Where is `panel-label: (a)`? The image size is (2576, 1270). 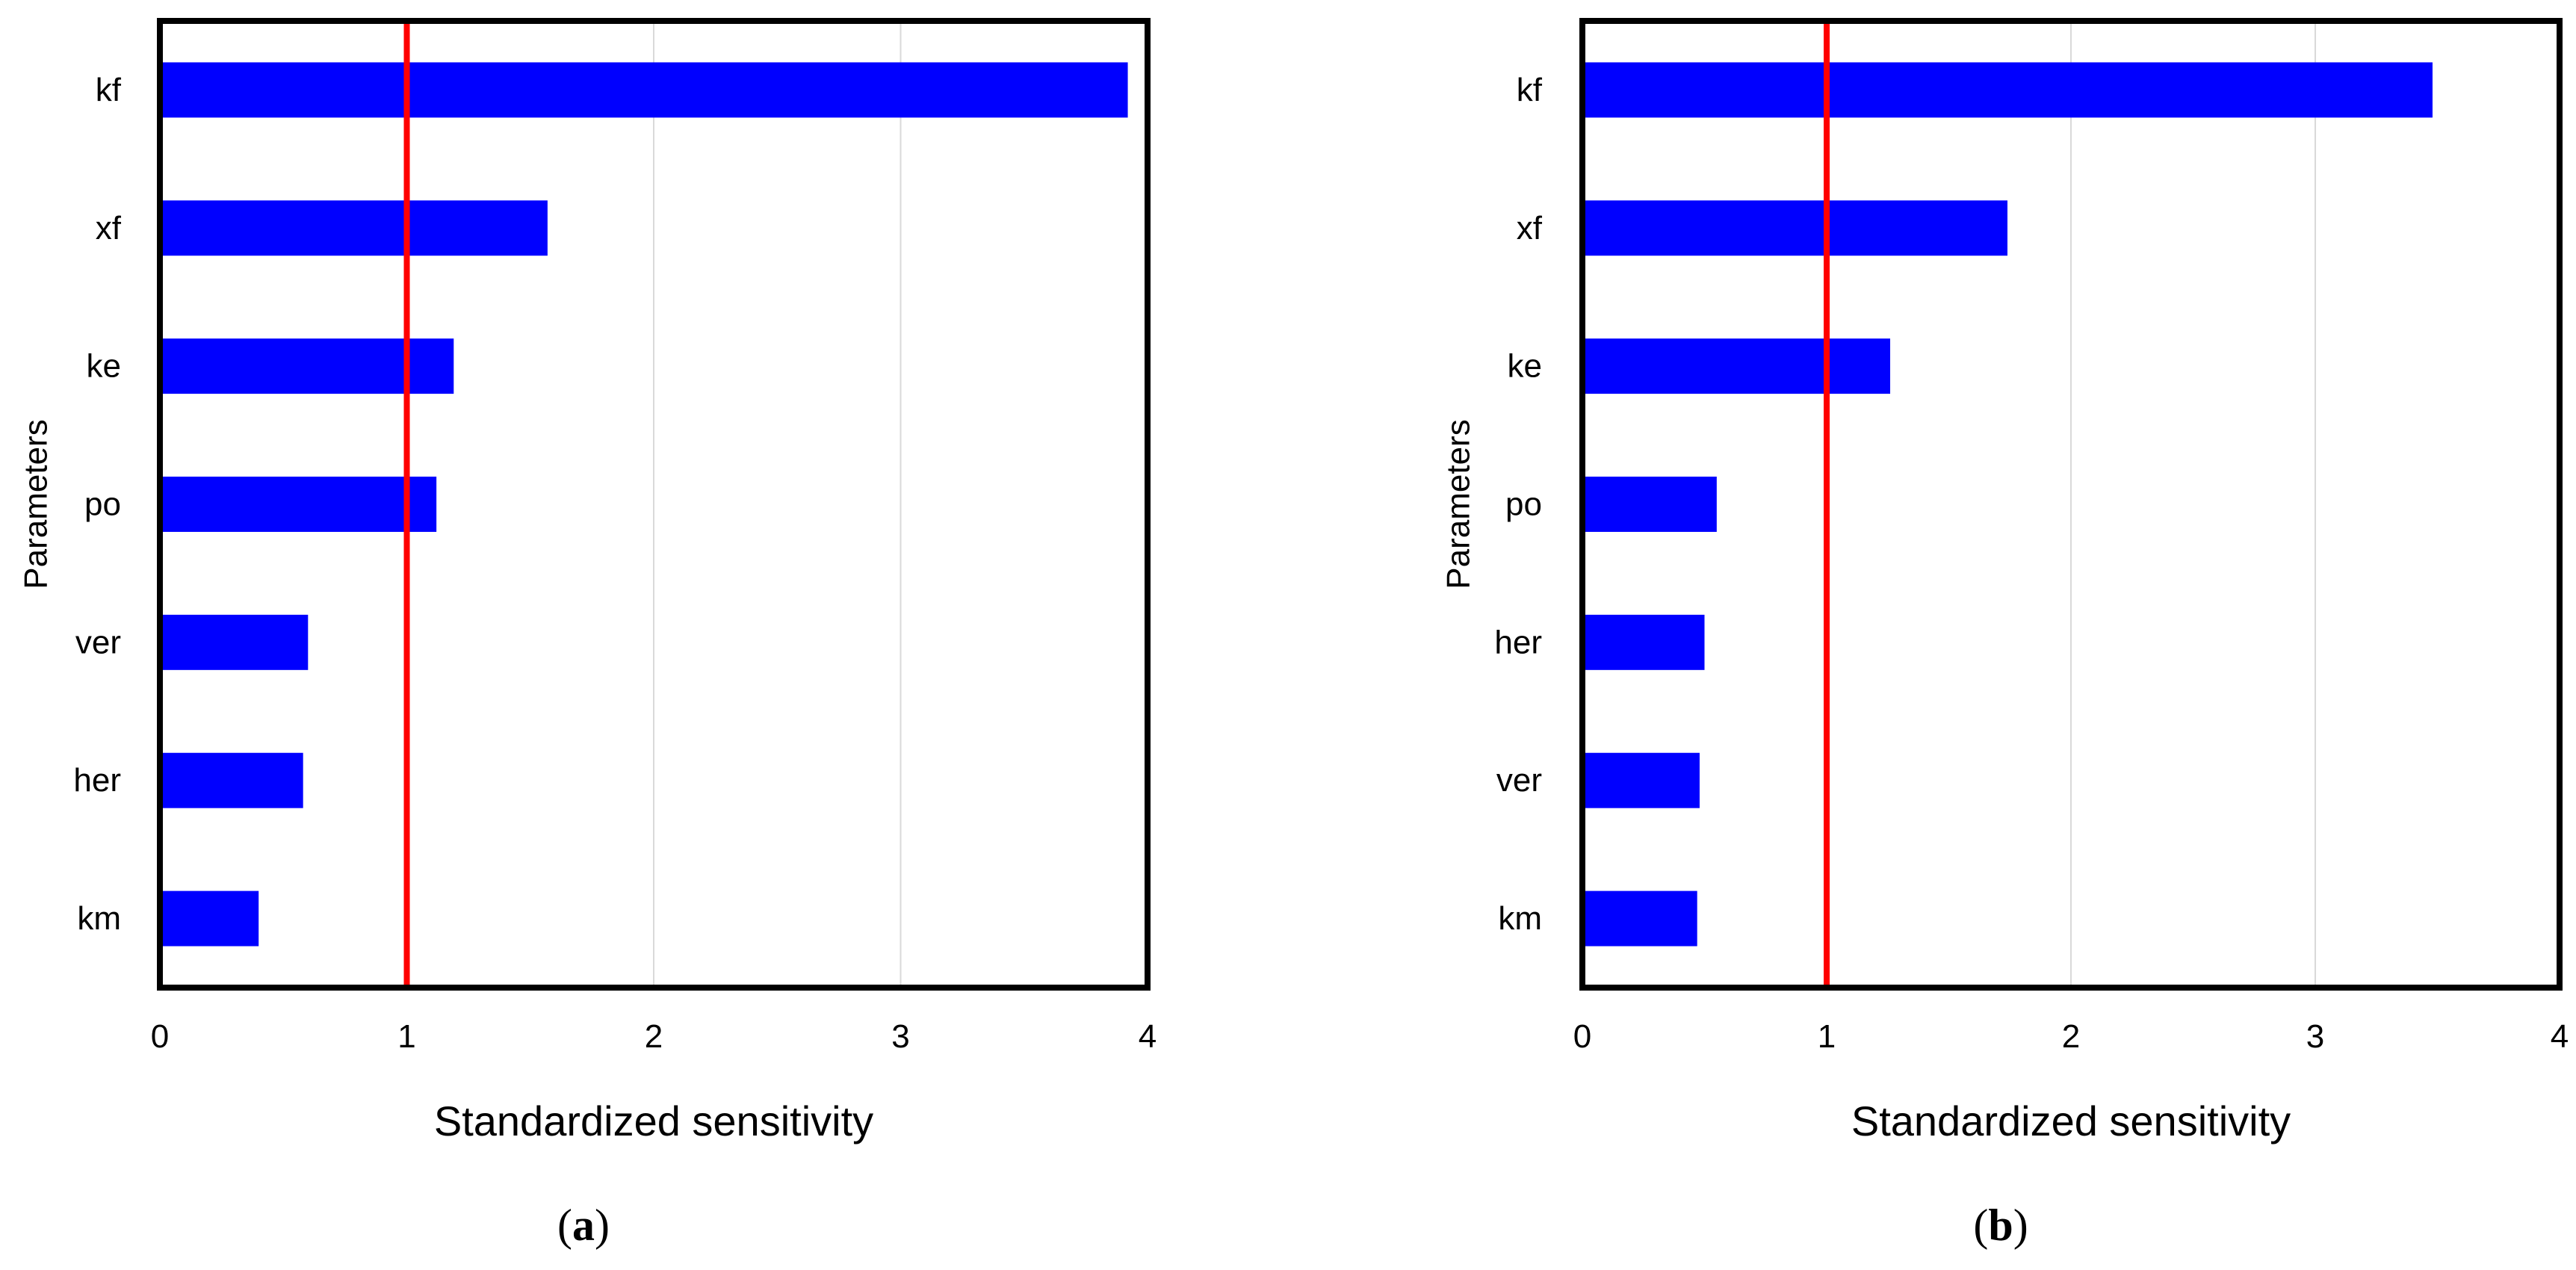
panel-label: (a) is located at coordinates (583, 1225).